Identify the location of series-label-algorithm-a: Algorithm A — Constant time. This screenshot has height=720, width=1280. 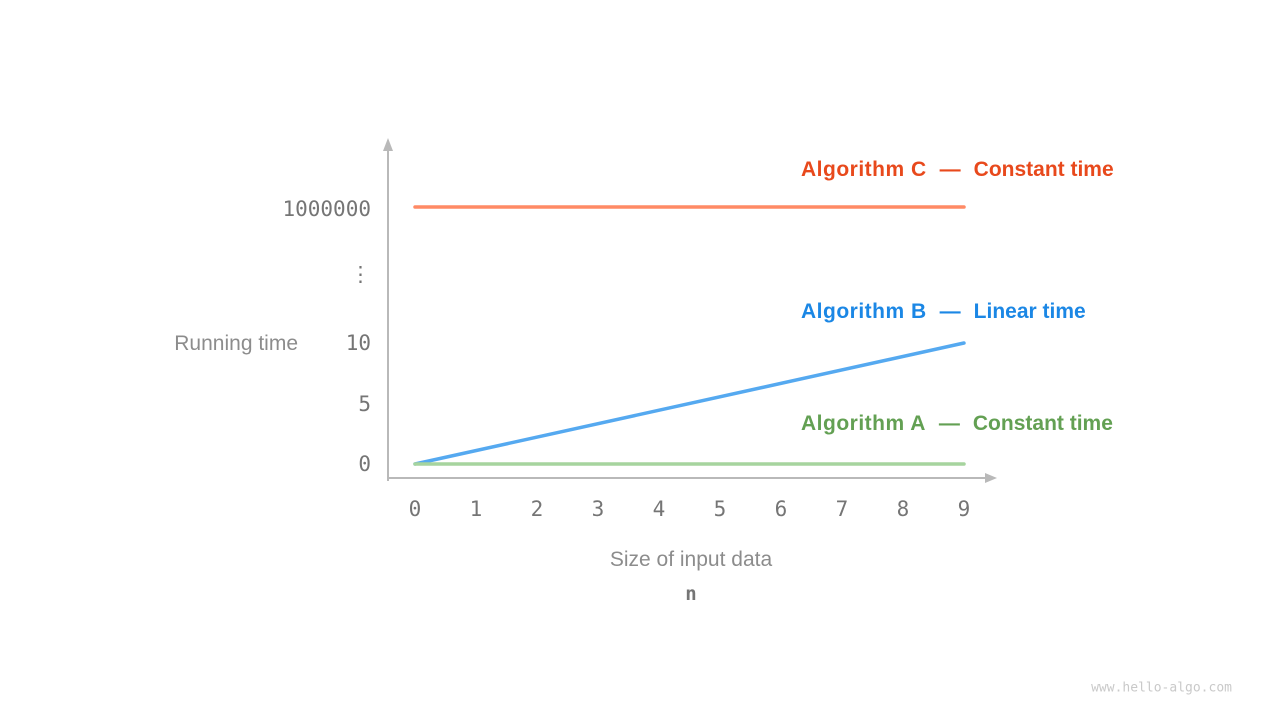
(957, 424).